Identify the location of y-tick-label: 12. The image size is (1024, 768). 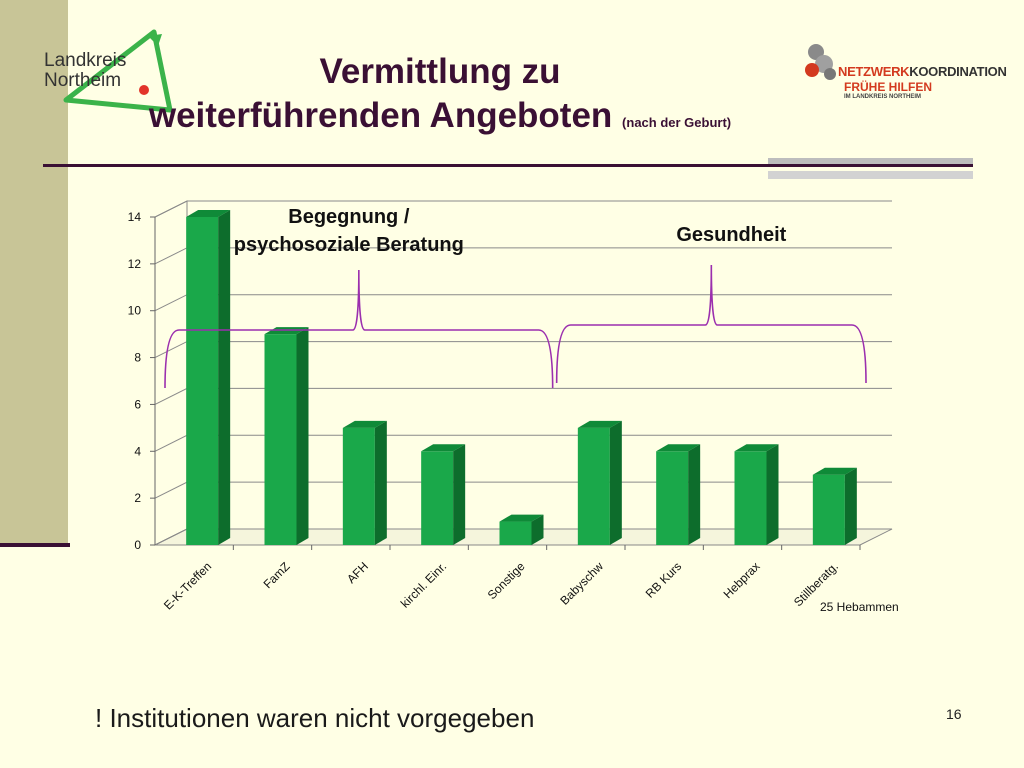
(135, 264).